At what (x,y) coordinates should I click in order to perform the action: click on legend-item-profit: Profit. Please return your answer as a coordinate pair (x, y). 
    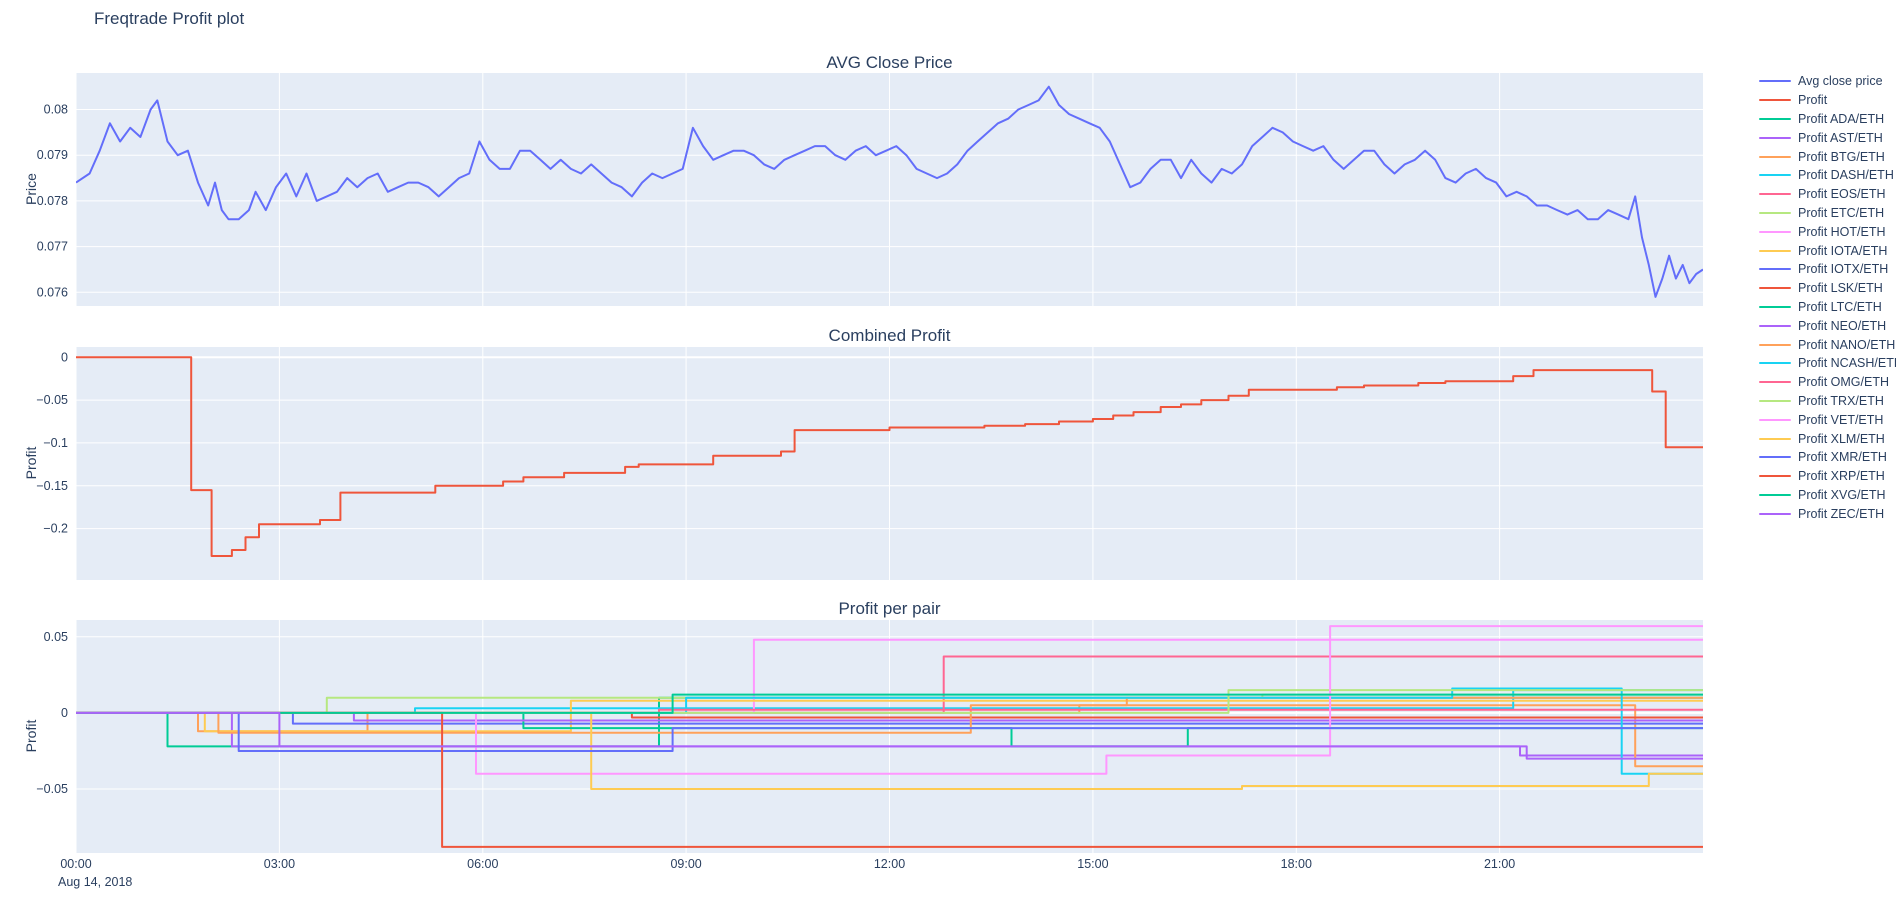
    Looking at the image, I should click on (1827, 100).